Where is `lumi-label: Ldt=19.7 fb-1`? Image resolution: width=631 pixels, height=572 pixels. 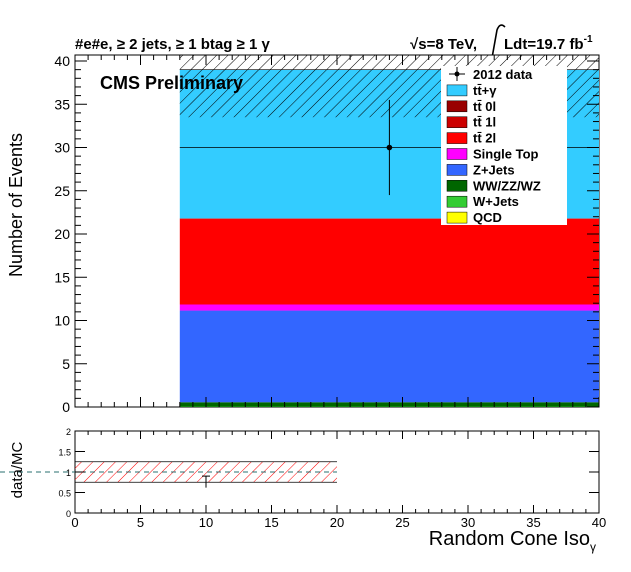 lumi-label: Ldt=19.7 fb-1 is located at coordinates (548, 43).